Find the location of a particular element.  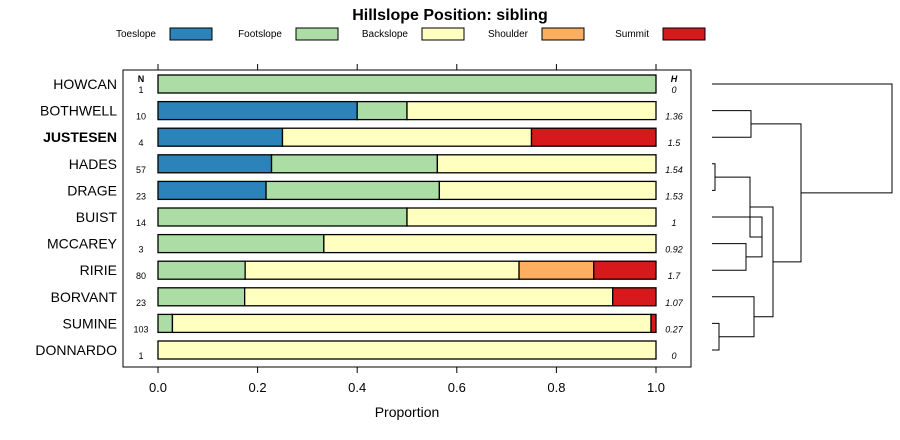

x-tick-label: 0.0 is located at coordinates (158, 387).